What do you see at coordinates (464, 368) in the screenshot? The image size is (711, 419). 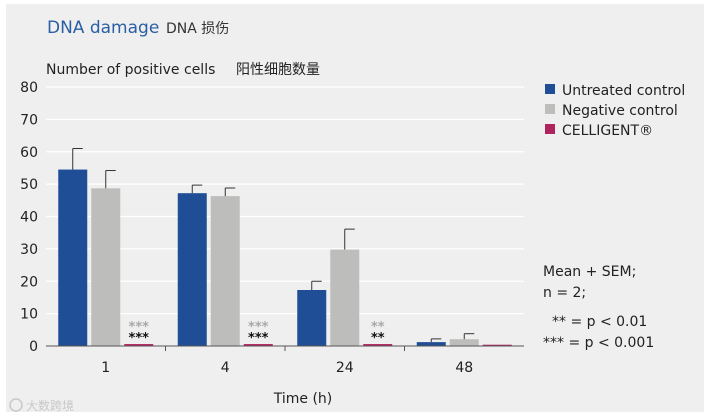 I see `x-tick-label: 48` at bounding box center [464, 368].